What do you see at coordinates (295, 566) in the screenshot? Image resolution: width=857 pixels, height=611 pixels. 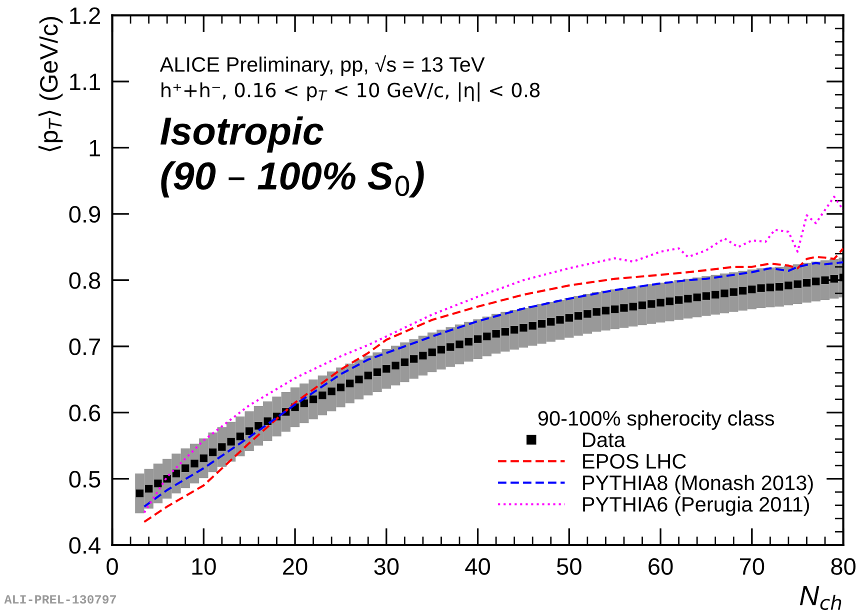 I see `x-tick-label: 20` at bounding box center [295, 566].